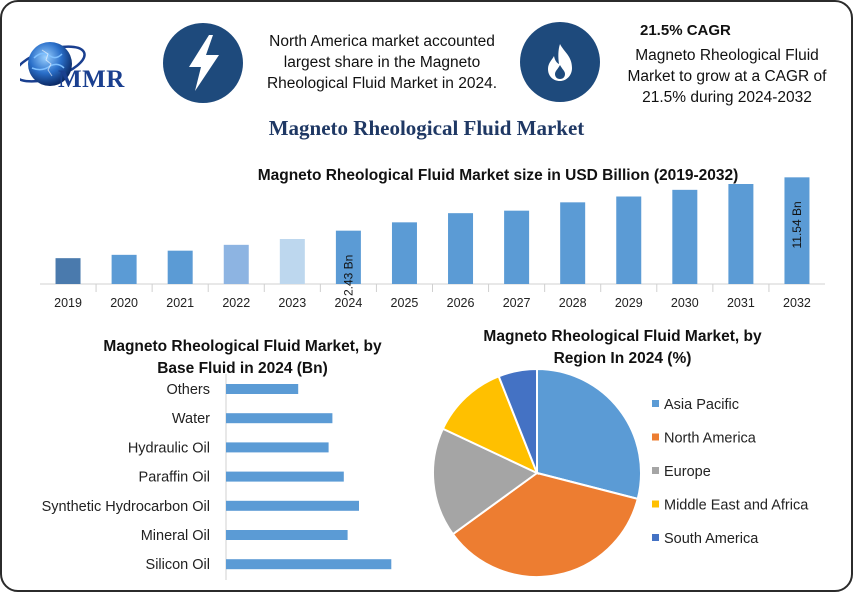 This screenshot has height=592, width=853. Describe the element at coordinates (382, 83) in the screenshot. I see `north-america-note-line: Rheological Fluid Market in 2024.` at that location.